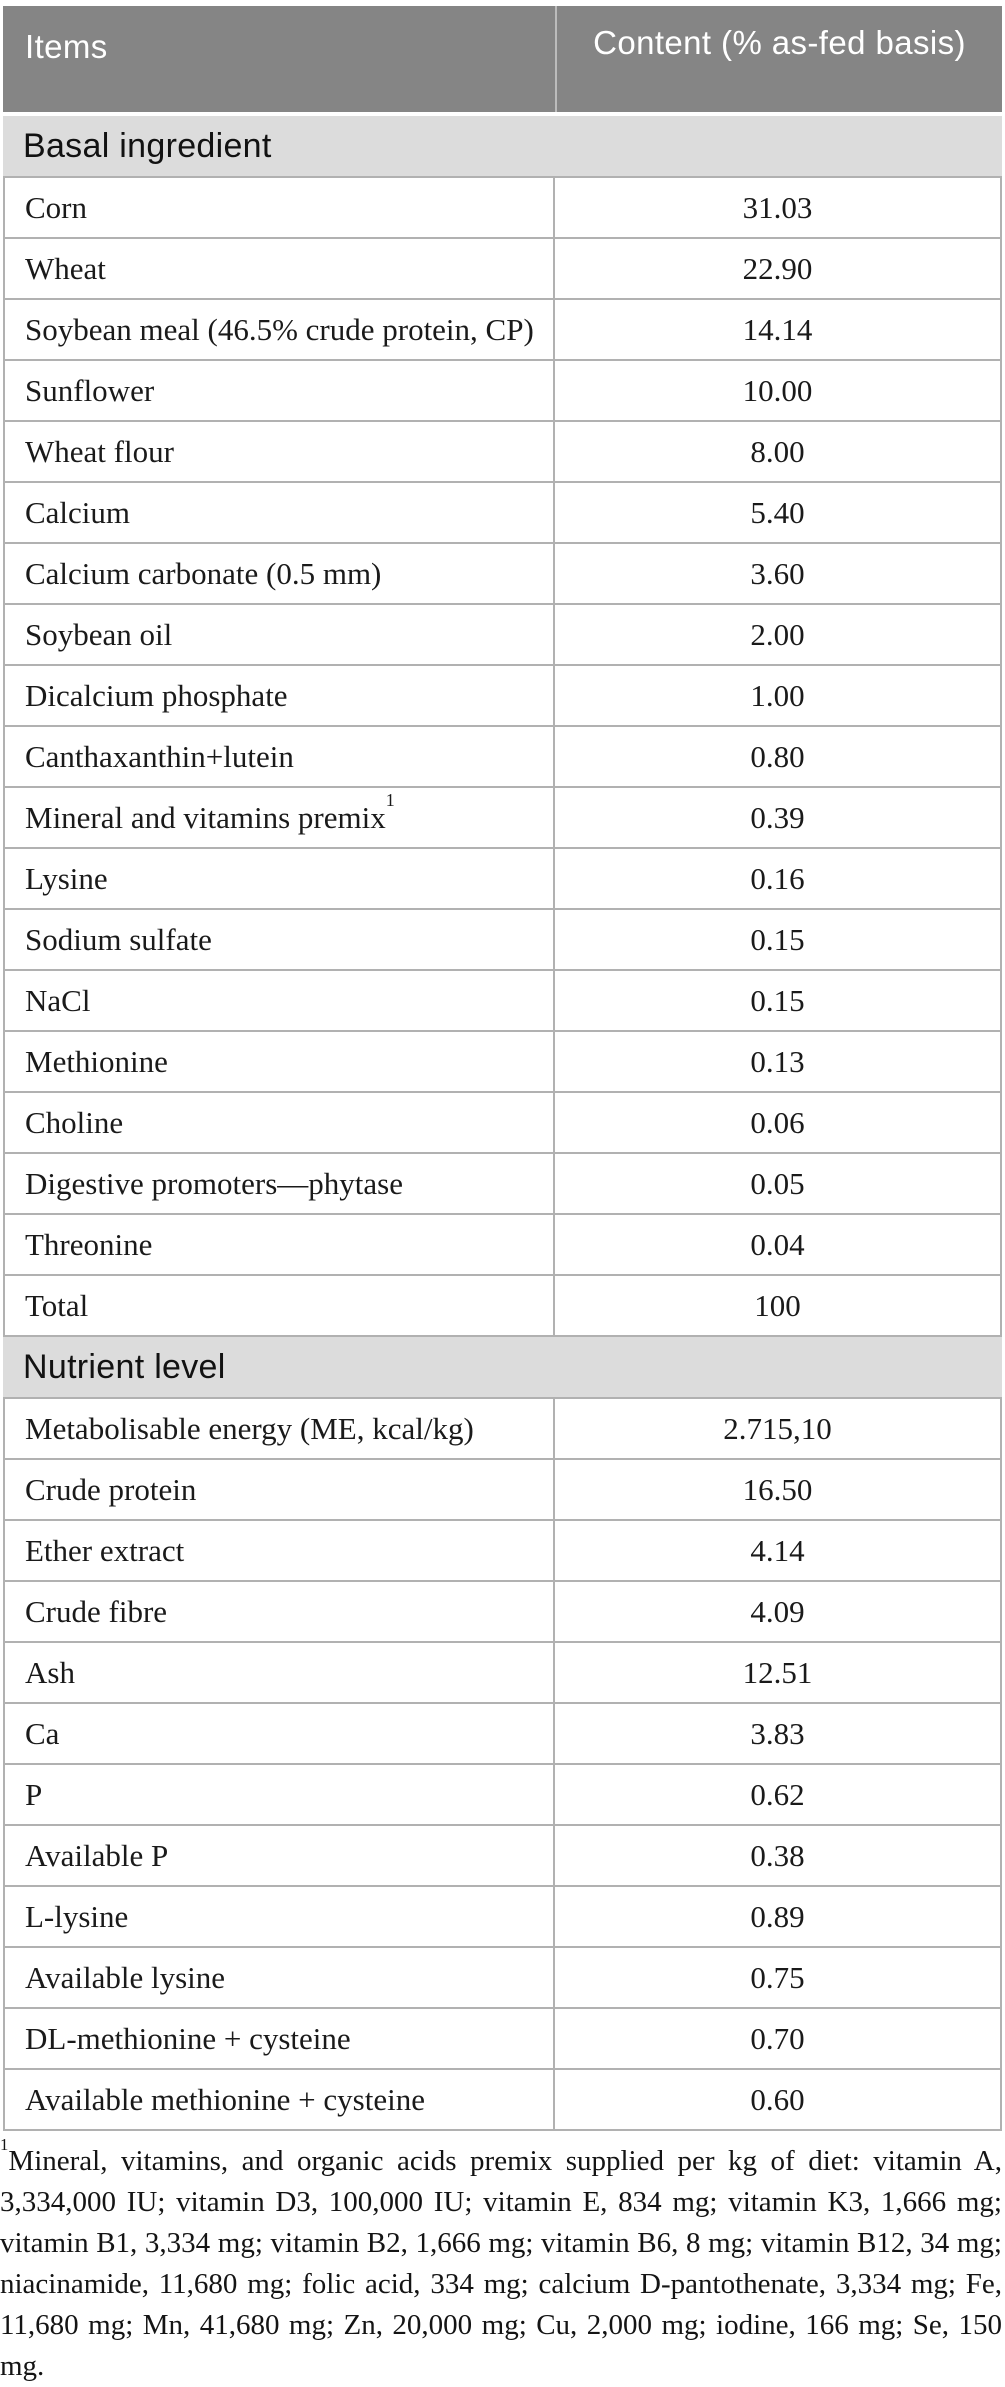 The width and height of the screenshot is (1005, 2387). I want to click on row-value-cell: 0.75, so click(777, 1977).